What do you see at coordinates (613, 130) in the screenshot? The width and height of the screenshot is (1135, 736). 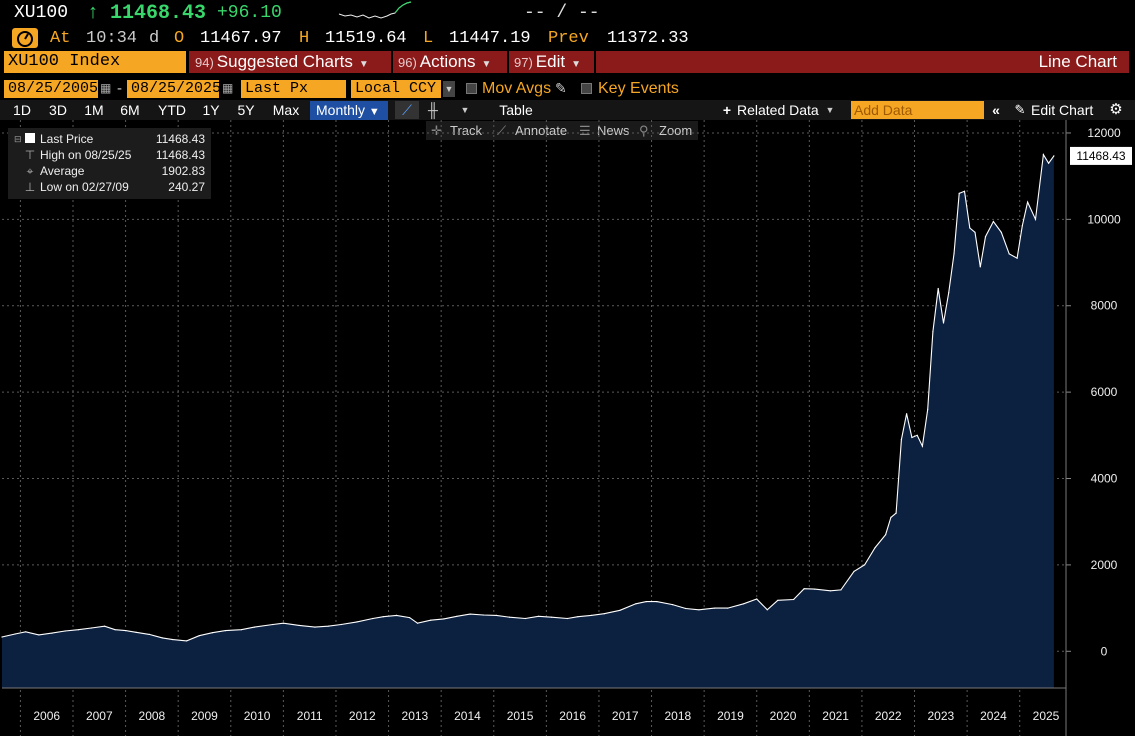 I see `news-button: News` at bounding box center [613, 130].